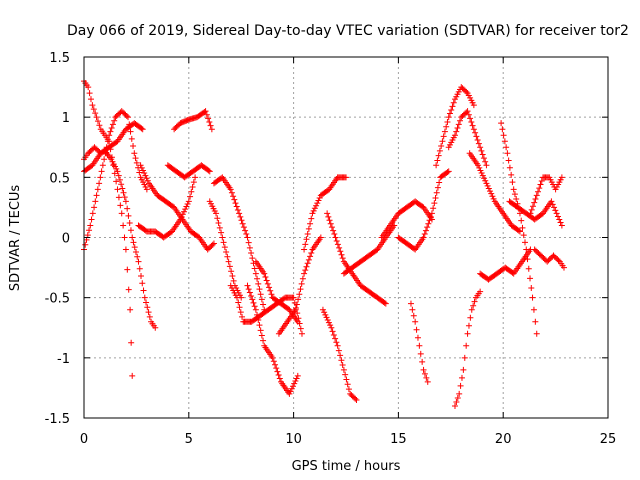  Describe the element at coordinates (57, 419) in the screenshot. I see `y-tick-label: -1.5` at that location.